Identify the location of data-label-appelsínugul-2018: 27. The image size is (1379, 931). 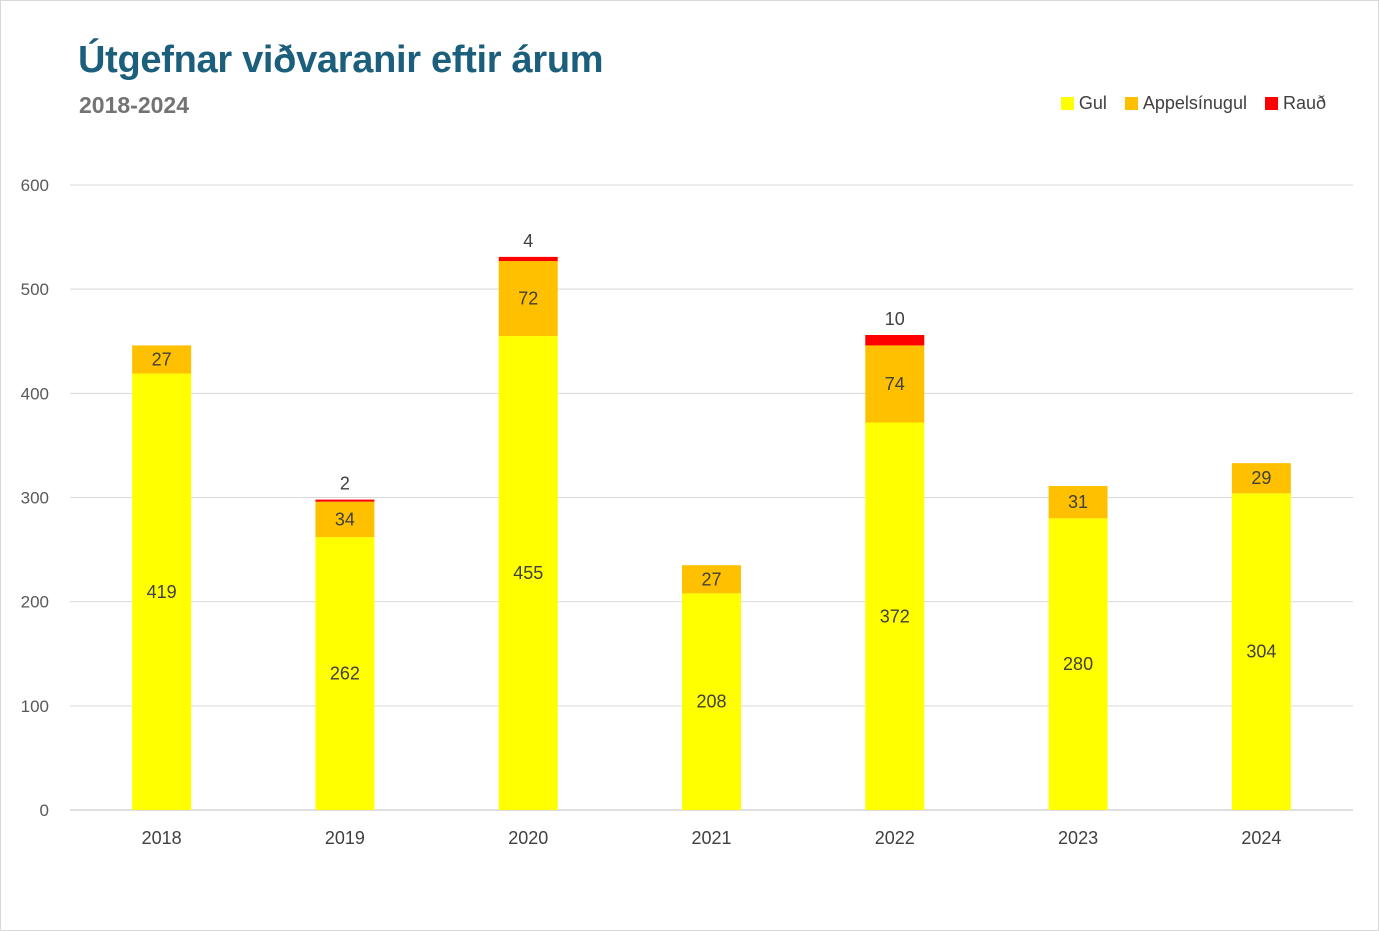
(162, 359).